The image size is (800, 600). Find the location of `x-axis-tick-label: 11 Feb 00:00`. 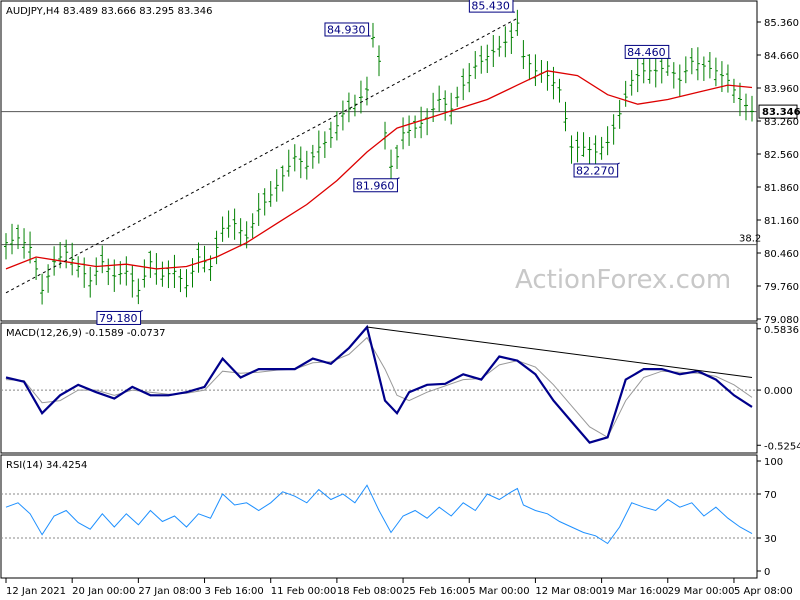

x-axis-tick-label: 11 Feb 00:00 is located at coordinates (304, 591).